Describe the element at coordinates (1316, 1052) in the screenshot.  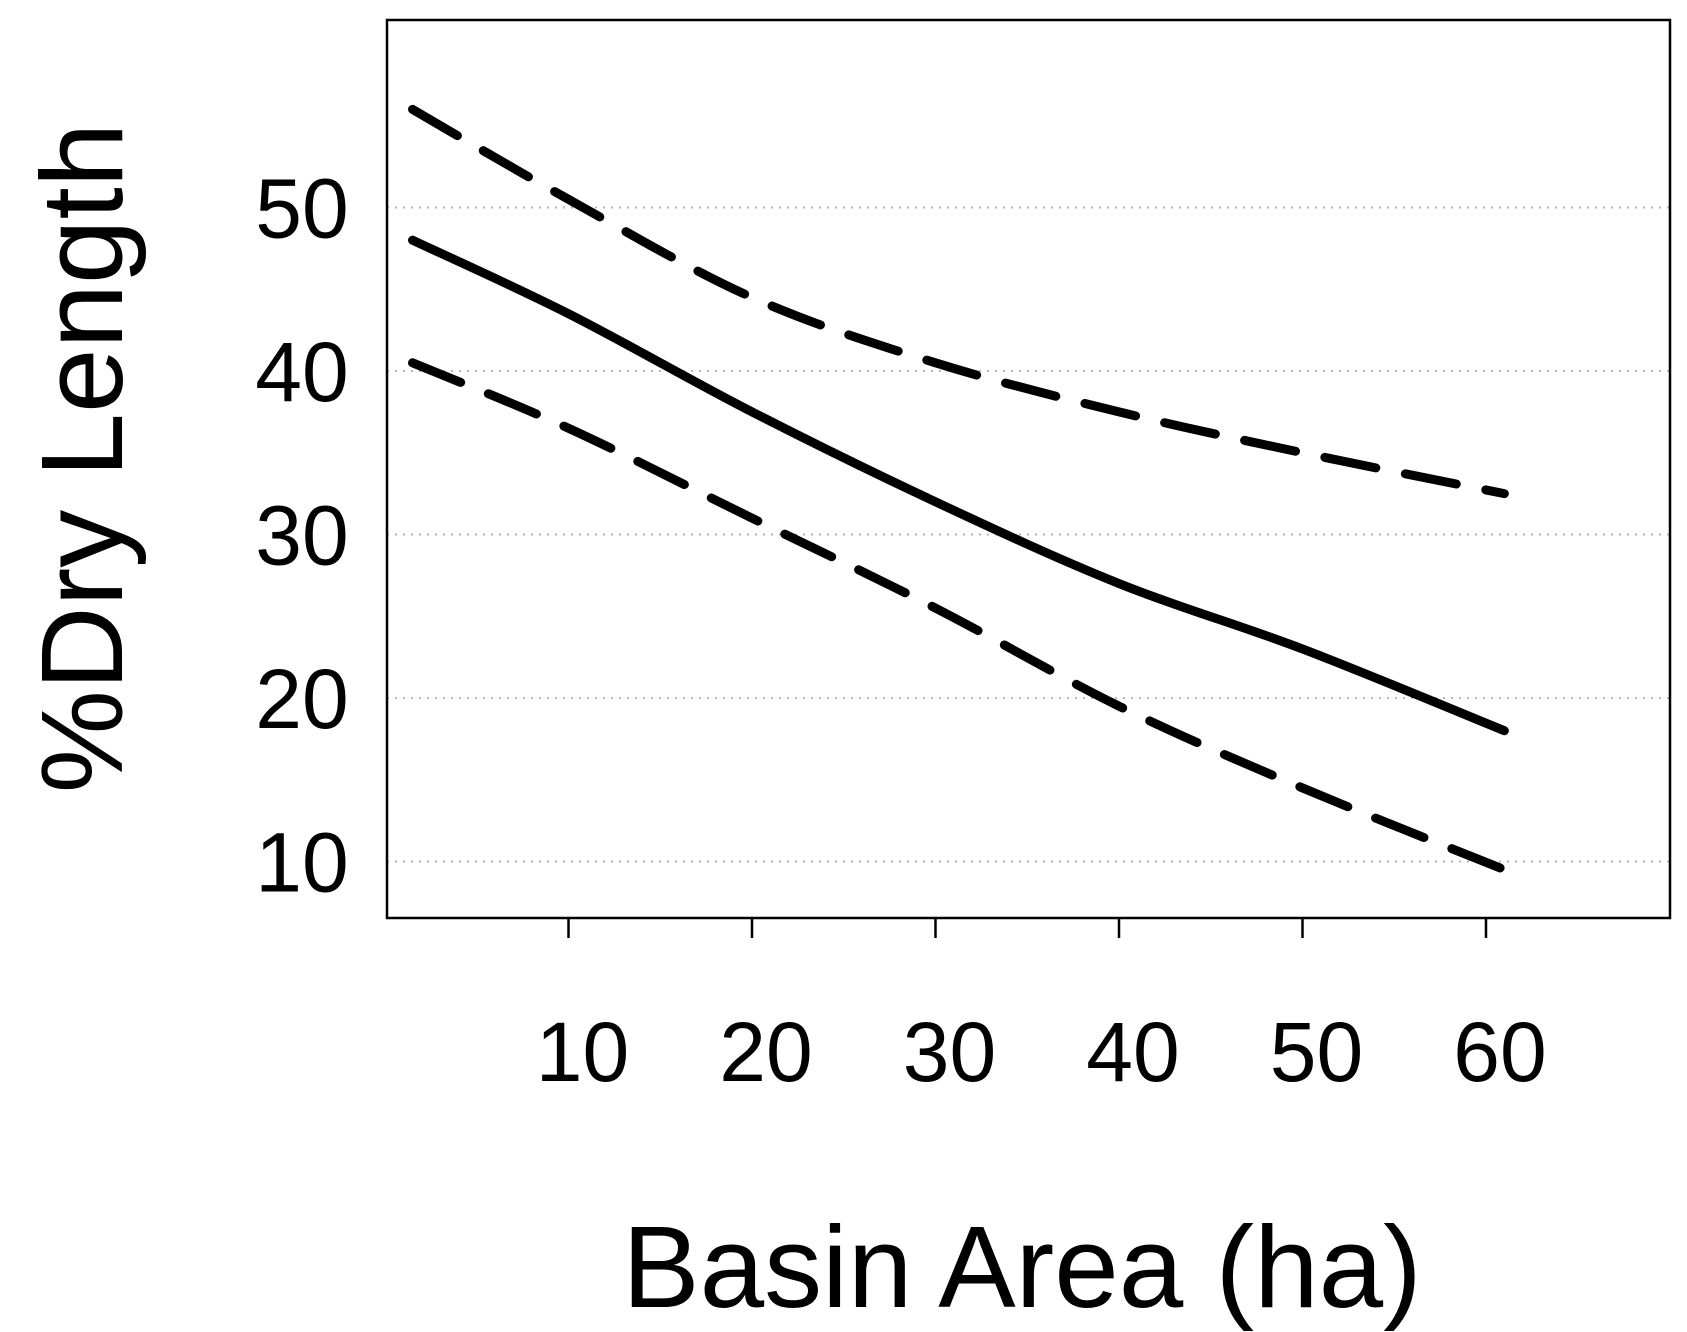
I see `x-tick-label-50: 50` at that location.